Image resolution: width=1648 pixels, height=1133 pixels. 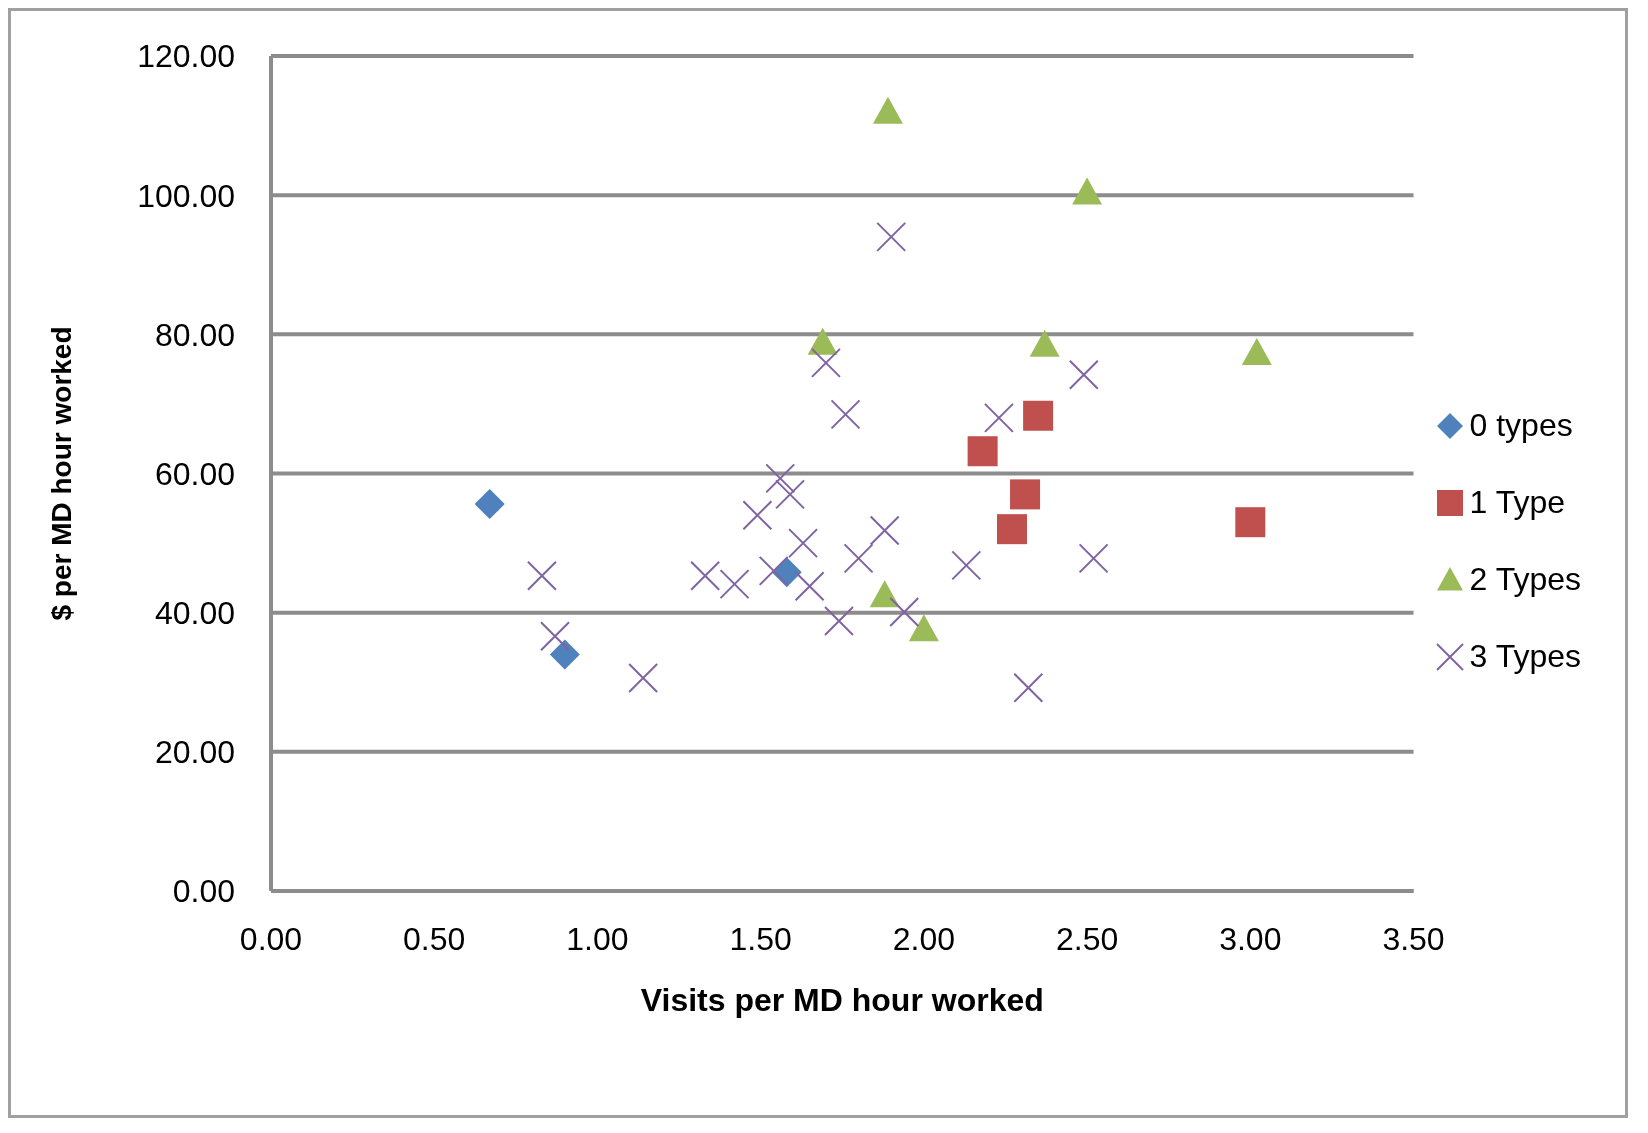 What do you see at coordinates (760, 938) in the screenshot?
I see `x-tick-label: 1.50` at bounding box center [760, 938].